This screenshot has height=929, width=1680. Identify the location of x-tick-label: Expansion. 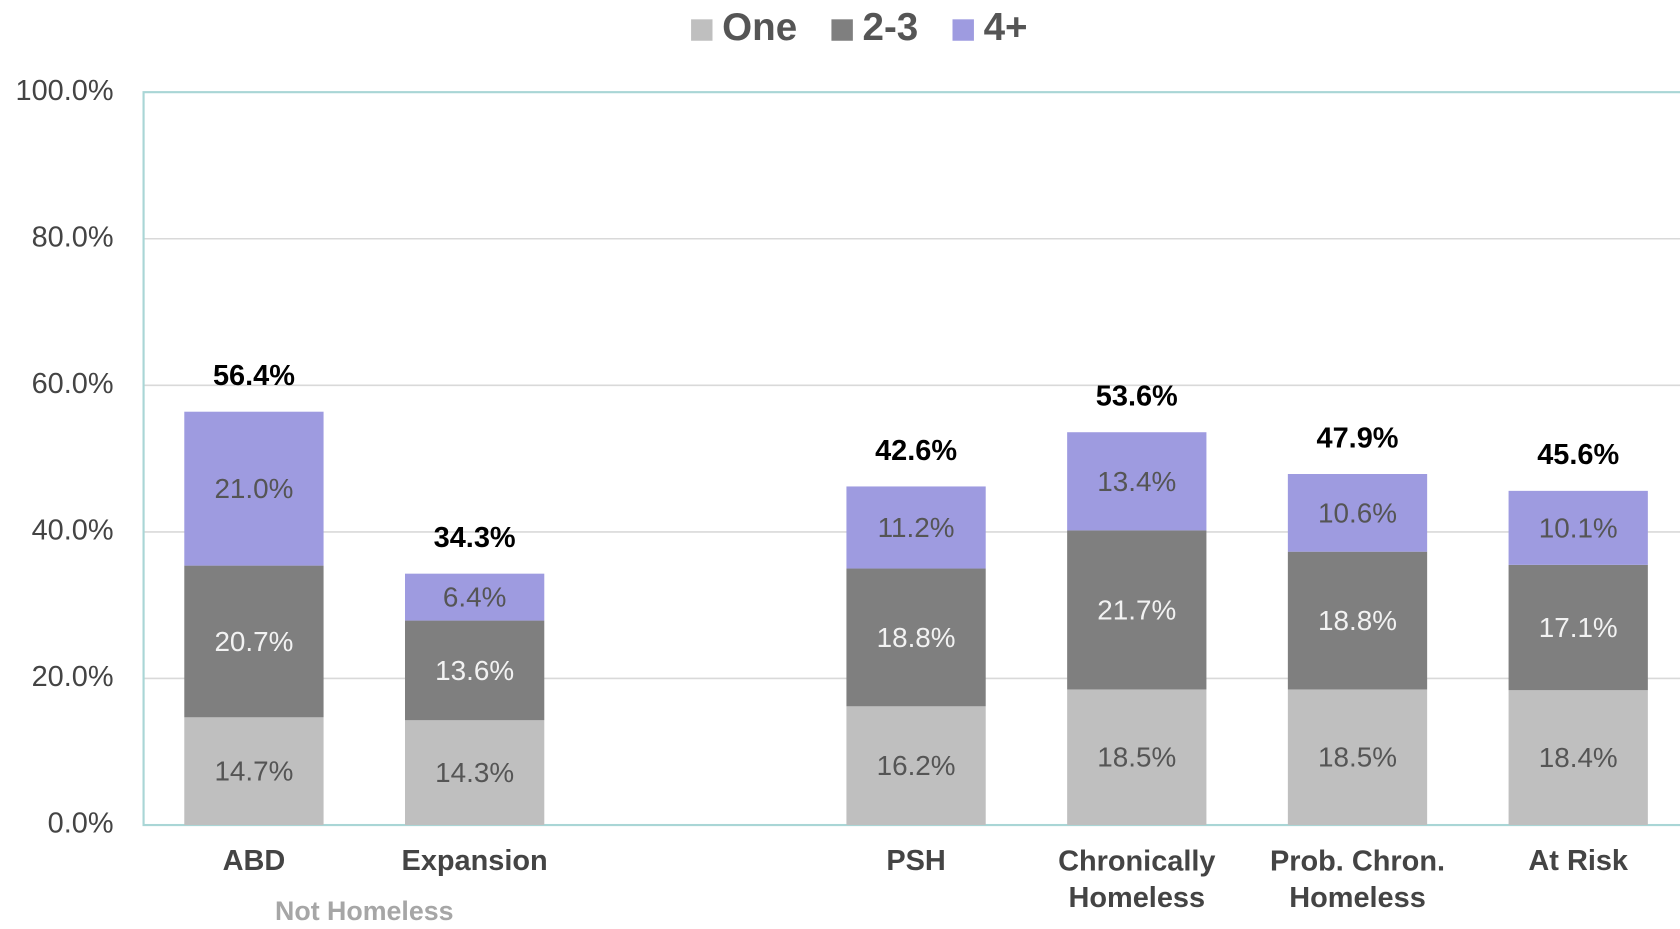
(475, 861).